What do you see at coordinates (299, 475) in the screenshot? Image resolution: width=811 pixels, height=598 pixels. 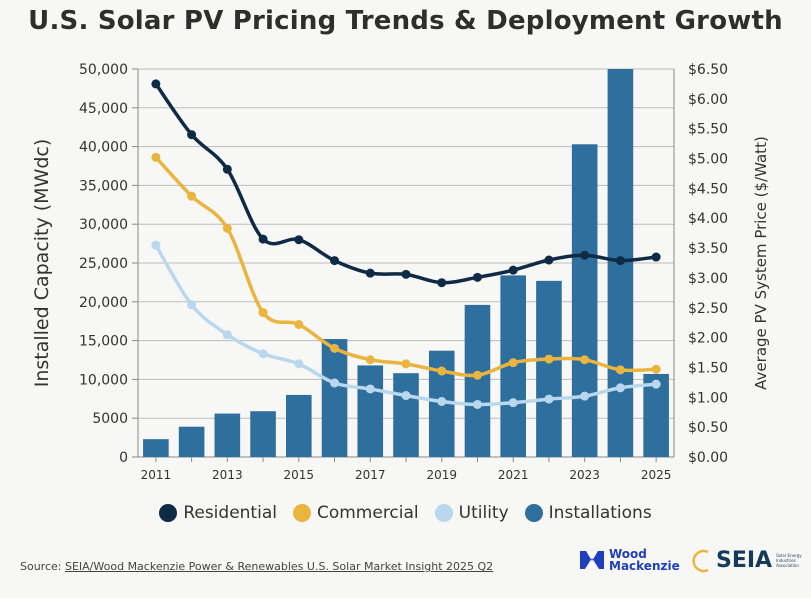 I see `x-tick-label: 2015` at bounding box center [299, 475].